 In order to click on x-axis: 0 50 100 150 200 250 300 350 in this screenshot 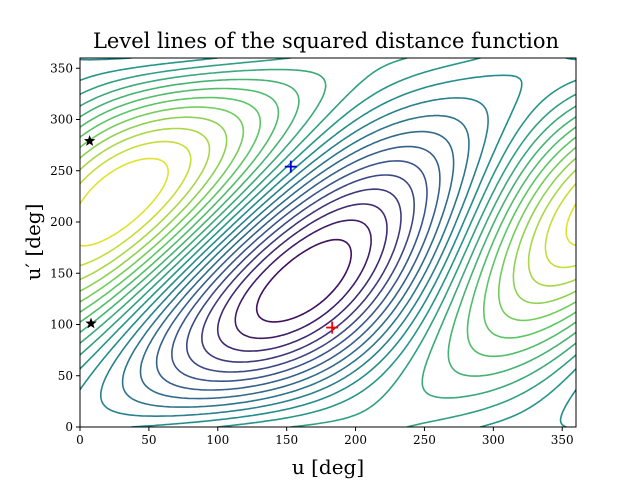, I will do `click(325, 437)`.